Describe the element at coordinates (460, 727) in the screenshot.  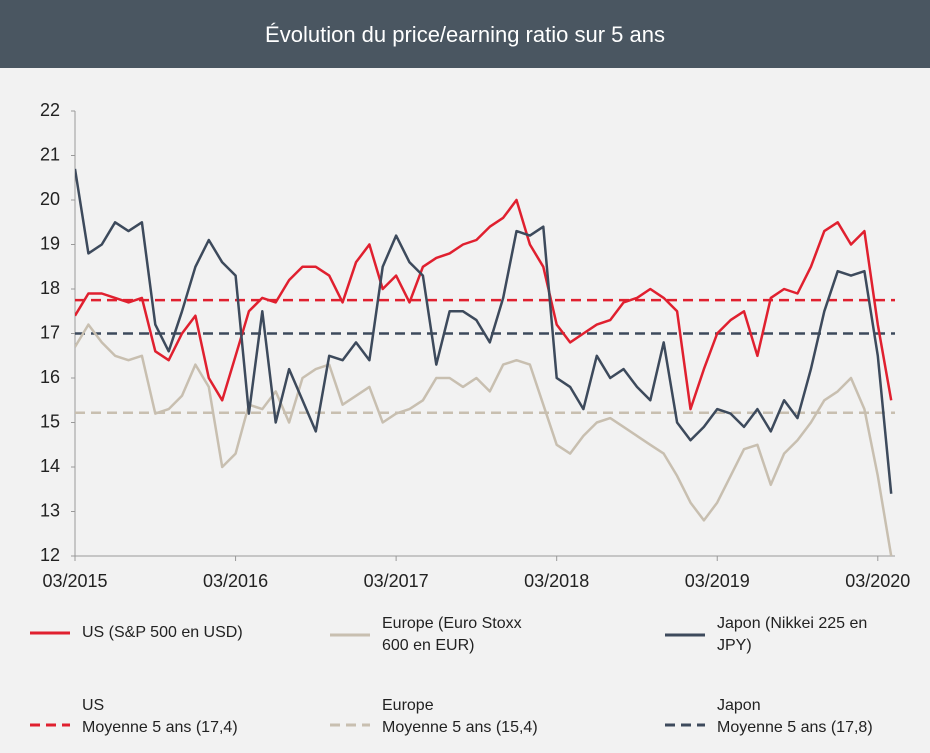
I see `legend-label: Moyenne 5 ans (15,4)` at that location.